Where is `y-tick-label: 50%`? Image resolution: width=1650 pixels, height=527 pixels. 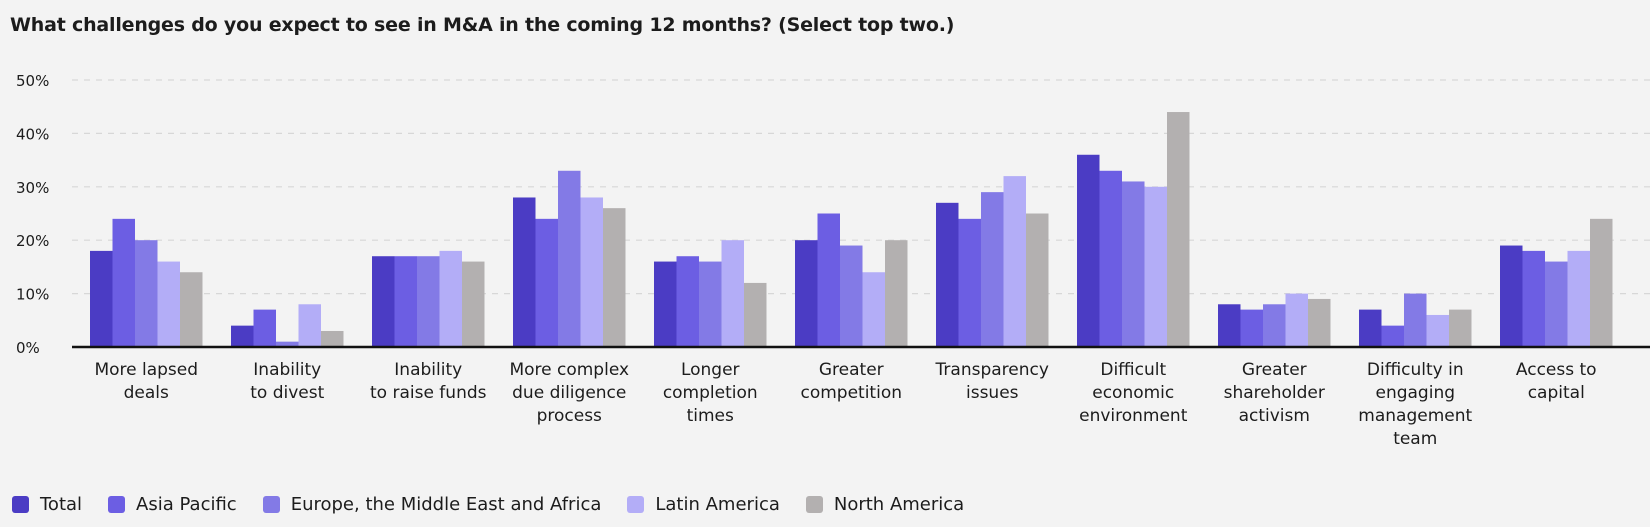 y-tick-label: 50% is located at coordinates (32, 81).